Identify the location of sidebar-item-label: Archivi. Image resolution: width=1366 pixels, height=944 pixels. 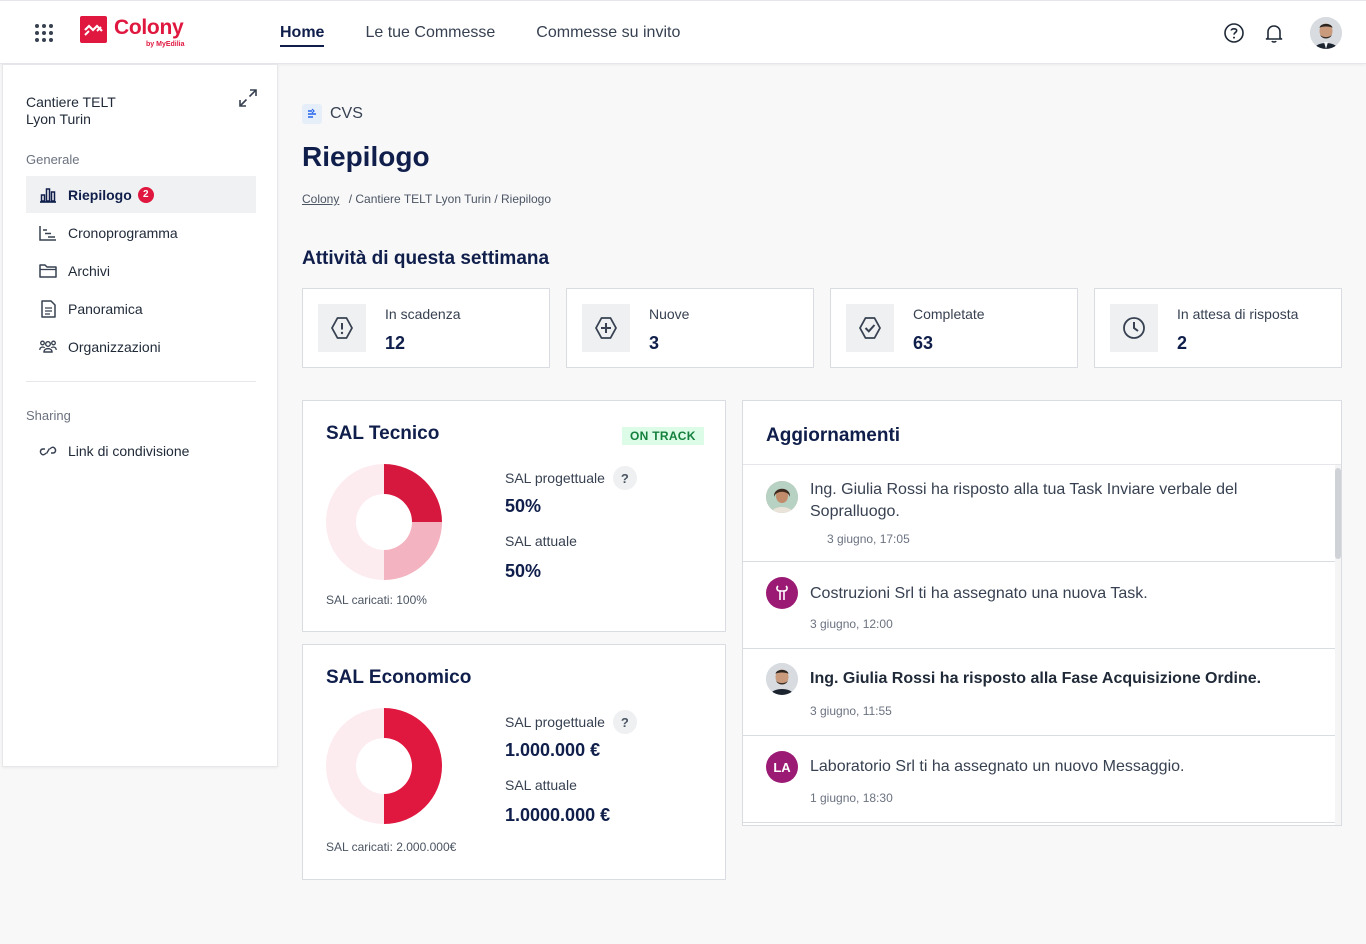
(89, 270).